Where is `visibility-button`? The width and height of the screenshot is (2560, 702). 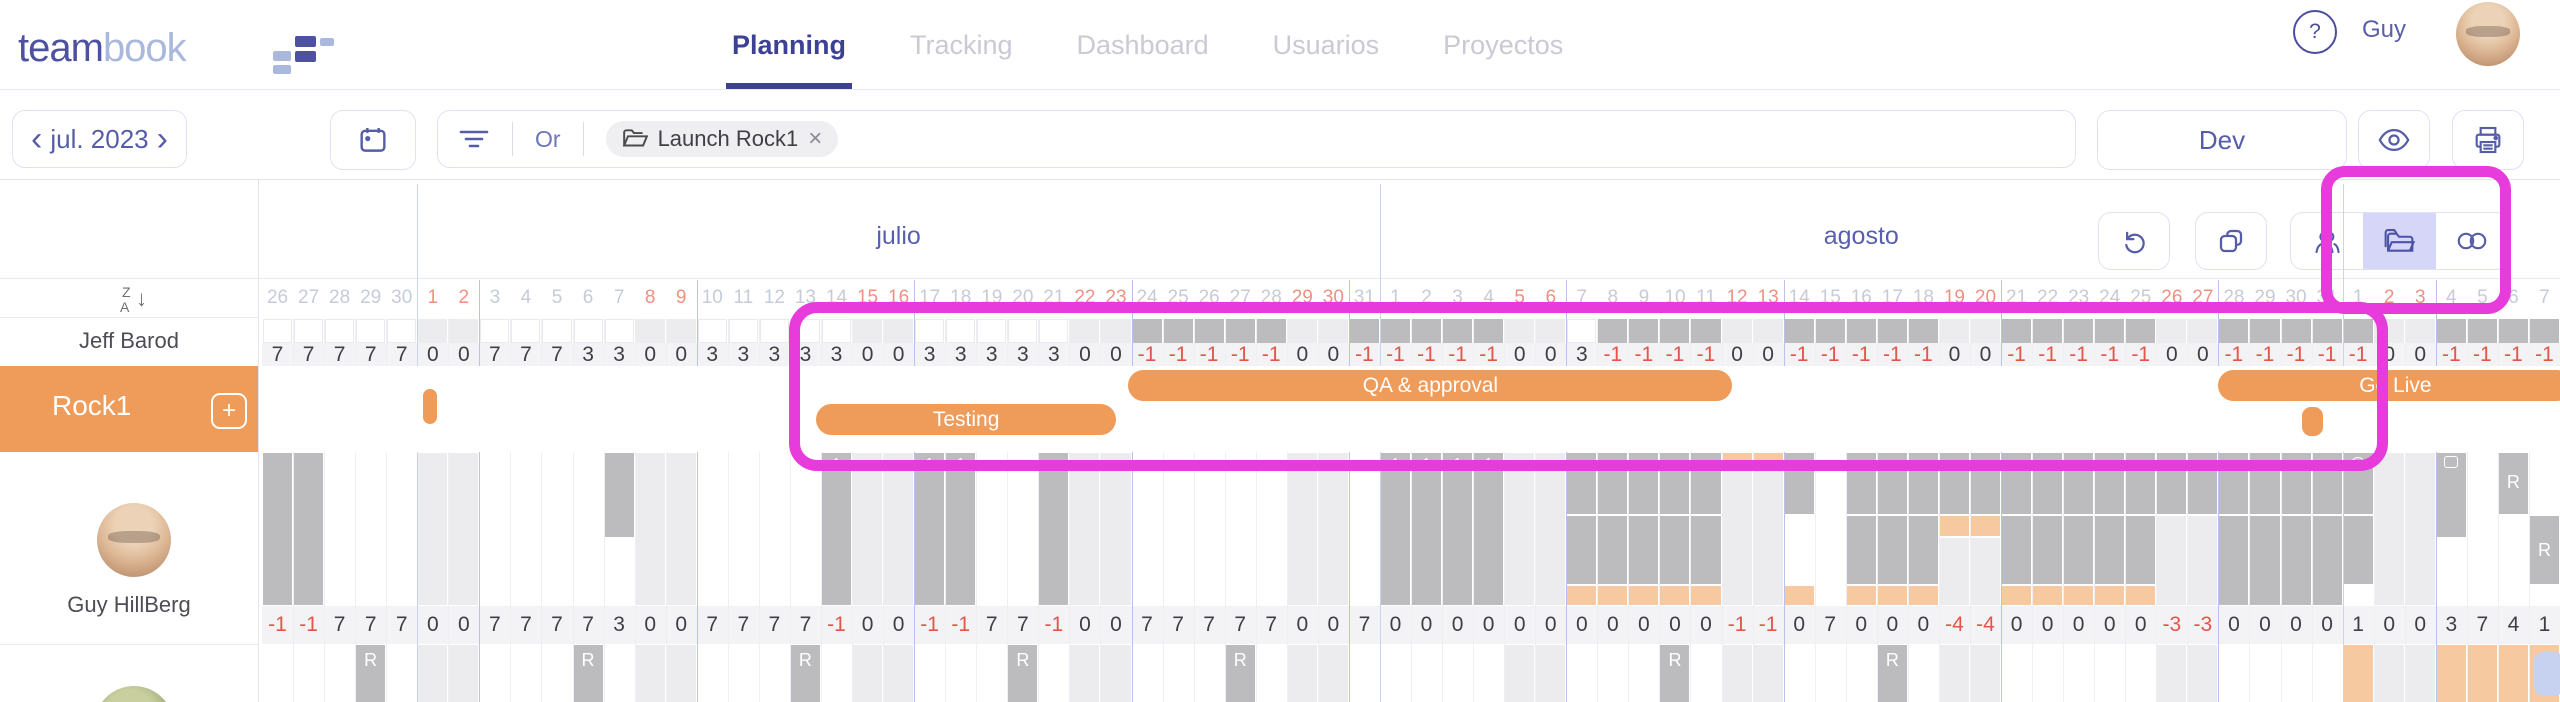 visibility-button is located at coordinates (2394, 140).